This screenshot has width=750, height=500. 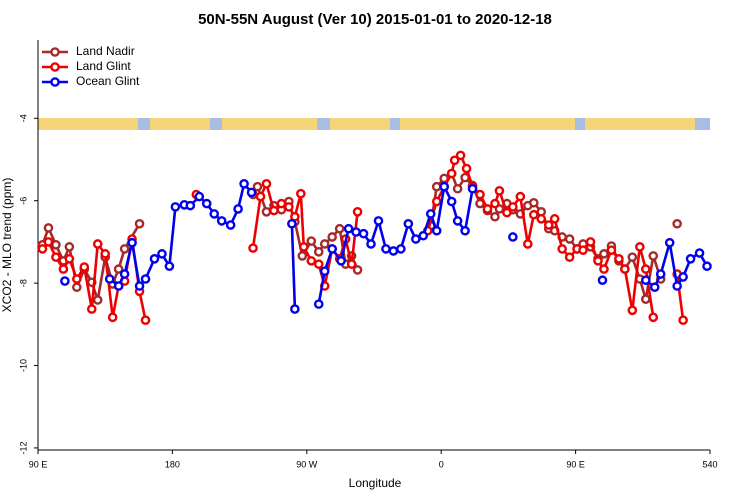 What do you see at coordinates (172, 464) in the screenshot?
I see `x-tick-label: 180` at bounding box center [172, 464].